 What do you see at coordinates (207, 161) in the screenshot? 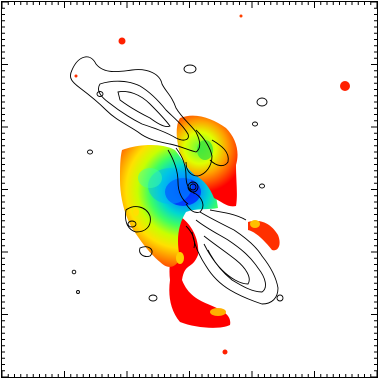
I see `upper-emission-lobe` at bounding box center [207, 161].